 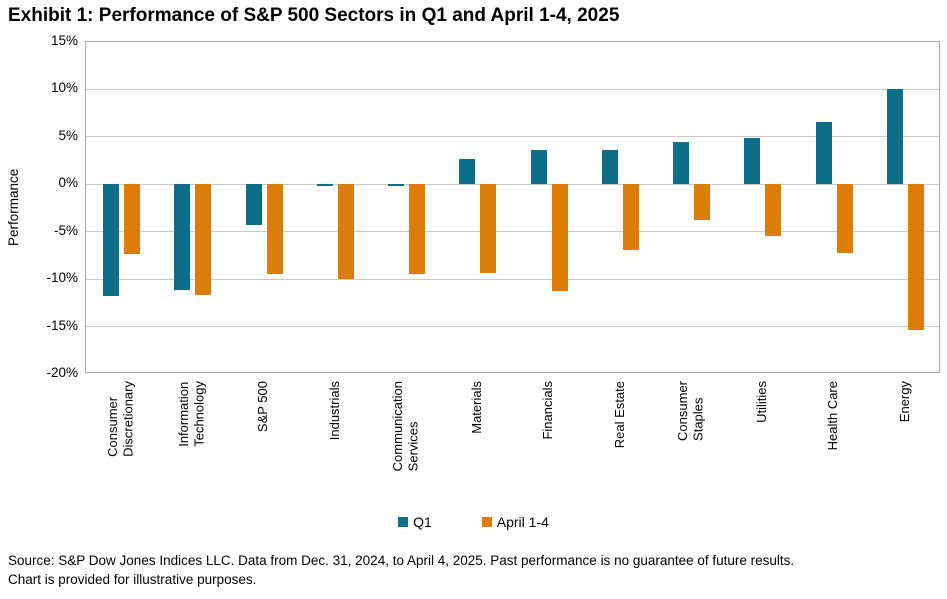 I want to click on x-cell: Industrials, so click(x=334, y=444).